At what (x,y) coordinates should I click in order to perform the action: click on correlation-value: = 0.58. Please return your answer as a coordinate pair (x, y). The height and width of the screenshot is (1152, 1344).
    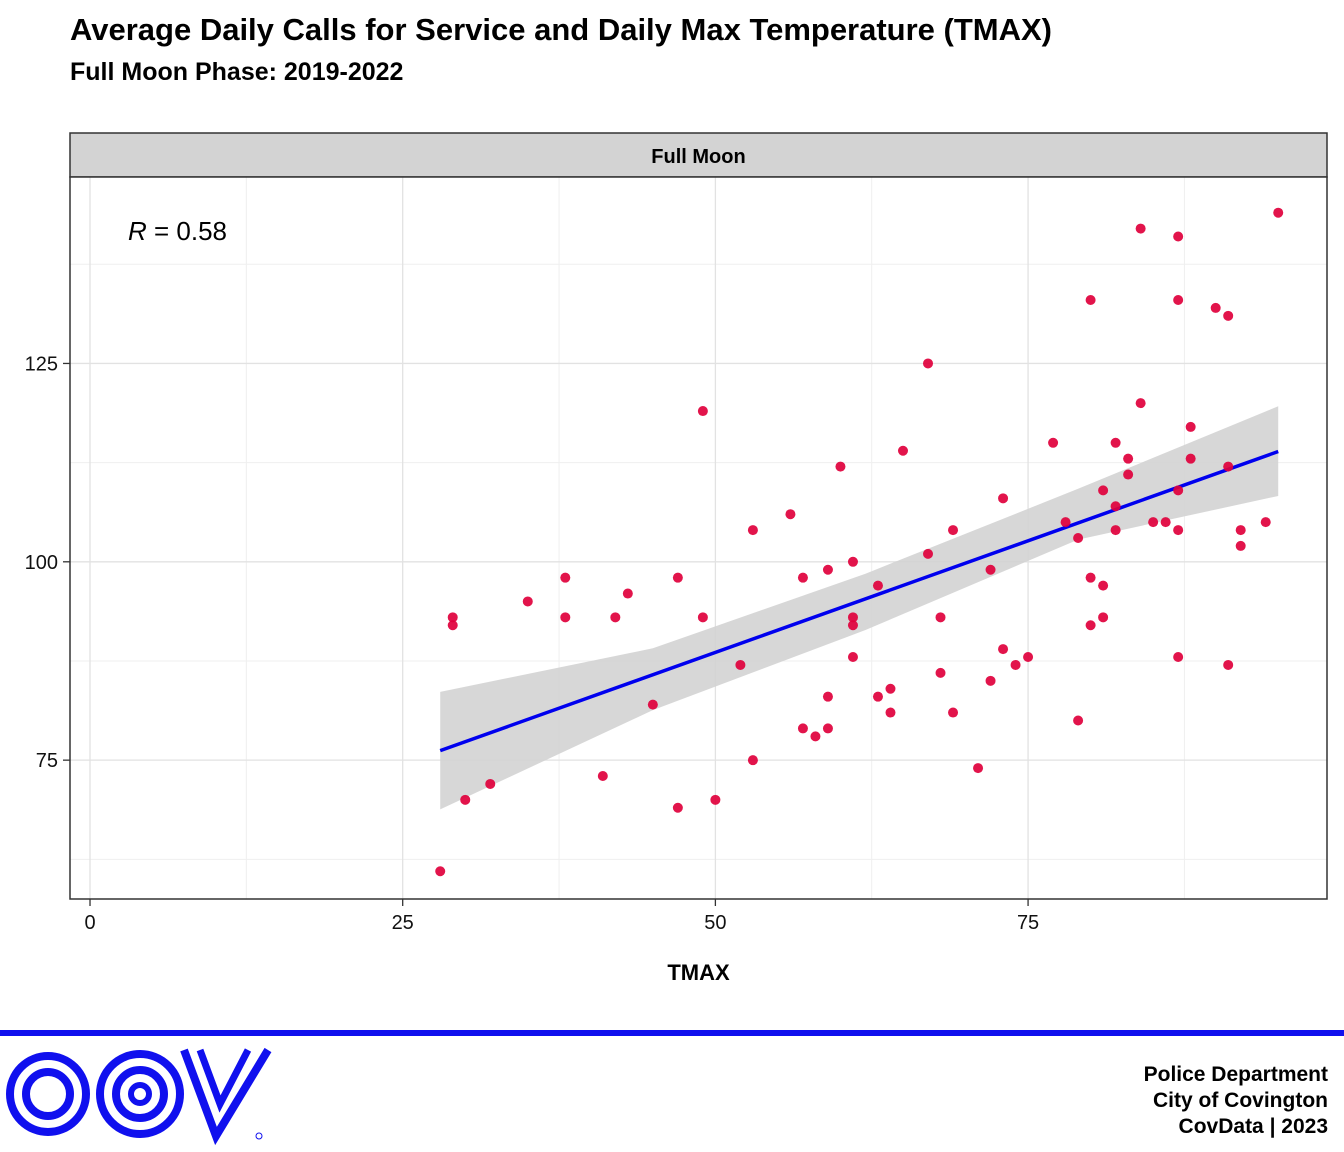
    Looking at the image, I should click on (187, 231).